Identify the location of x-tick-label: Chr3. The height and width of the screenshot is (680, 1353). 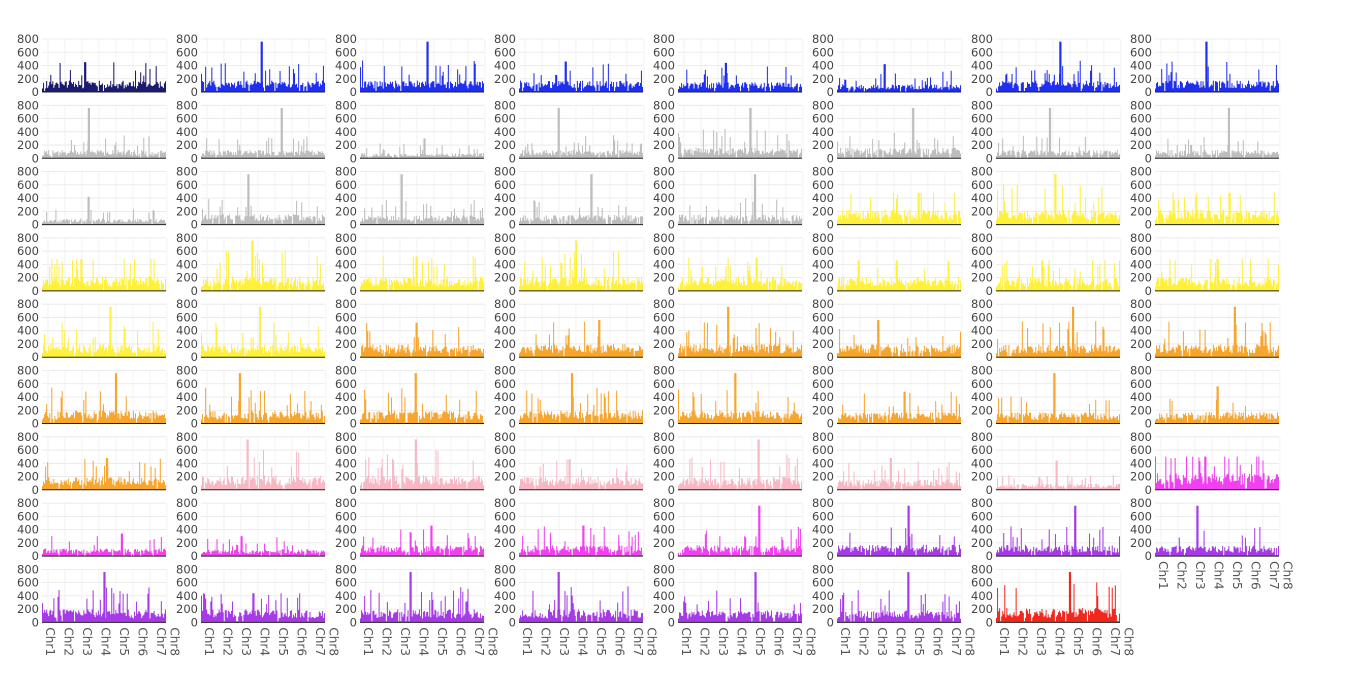
(1041, 641).